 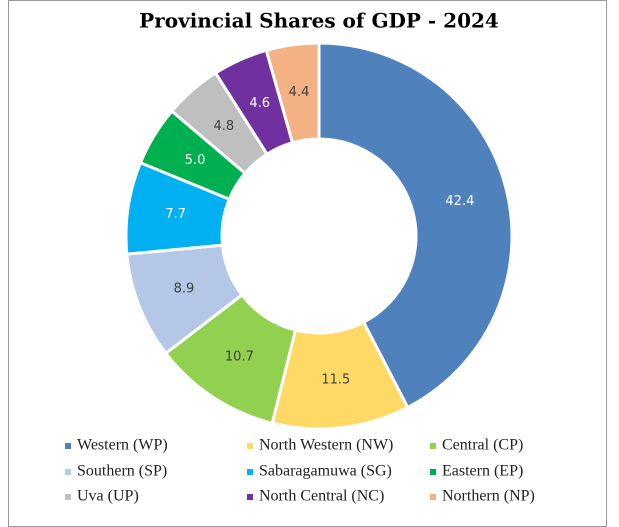 I want to click on legend-label: Central (CP), so click(x=482, y=445).